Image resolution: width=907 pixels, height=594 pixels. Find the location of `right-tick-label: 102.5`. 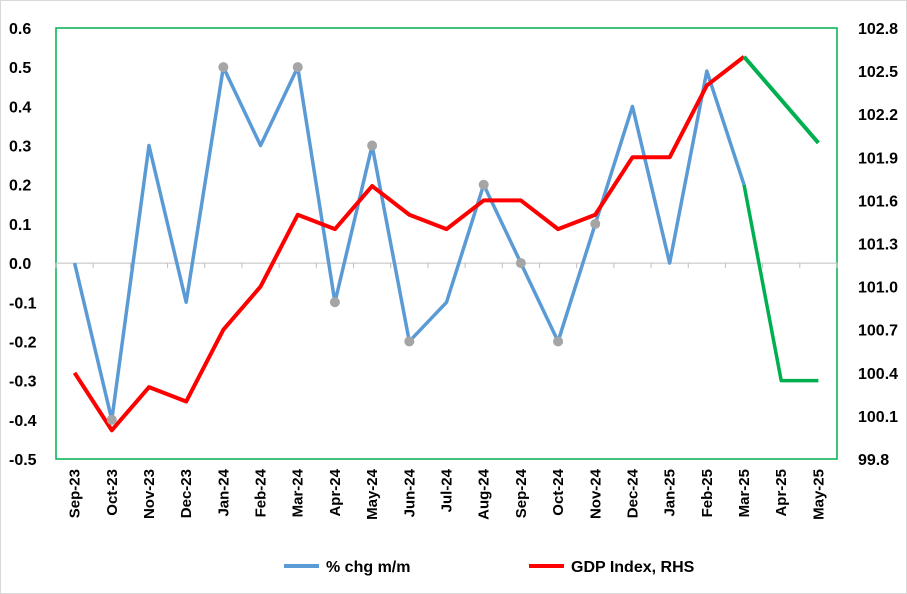

right-tick-label: 102.5 is located at coordinates (878, 72).